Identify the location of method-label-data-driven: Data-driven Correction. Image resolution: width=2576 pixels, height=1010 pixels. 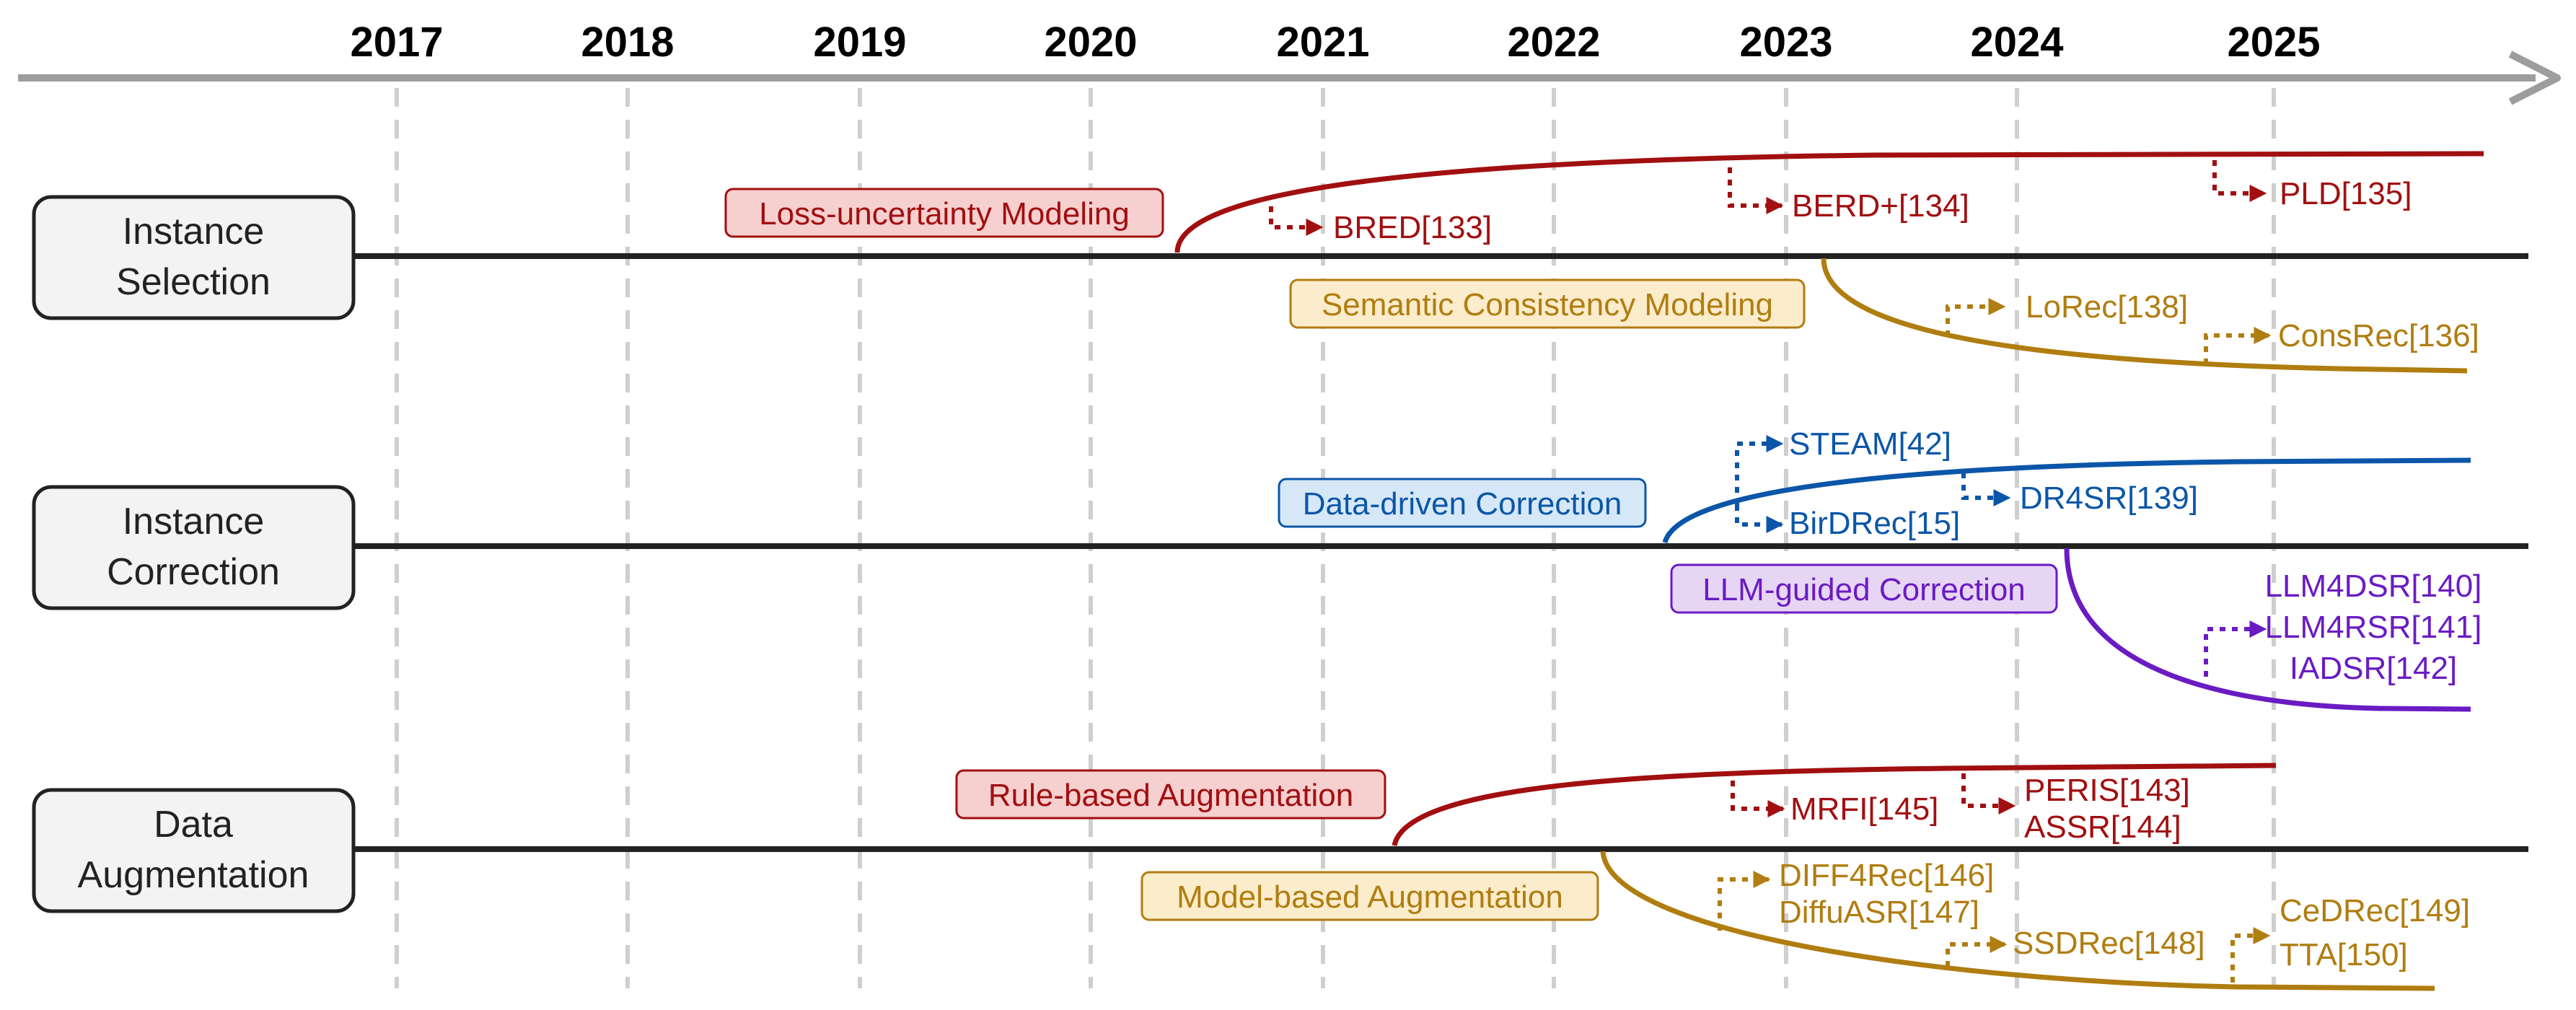
(1462, 504).